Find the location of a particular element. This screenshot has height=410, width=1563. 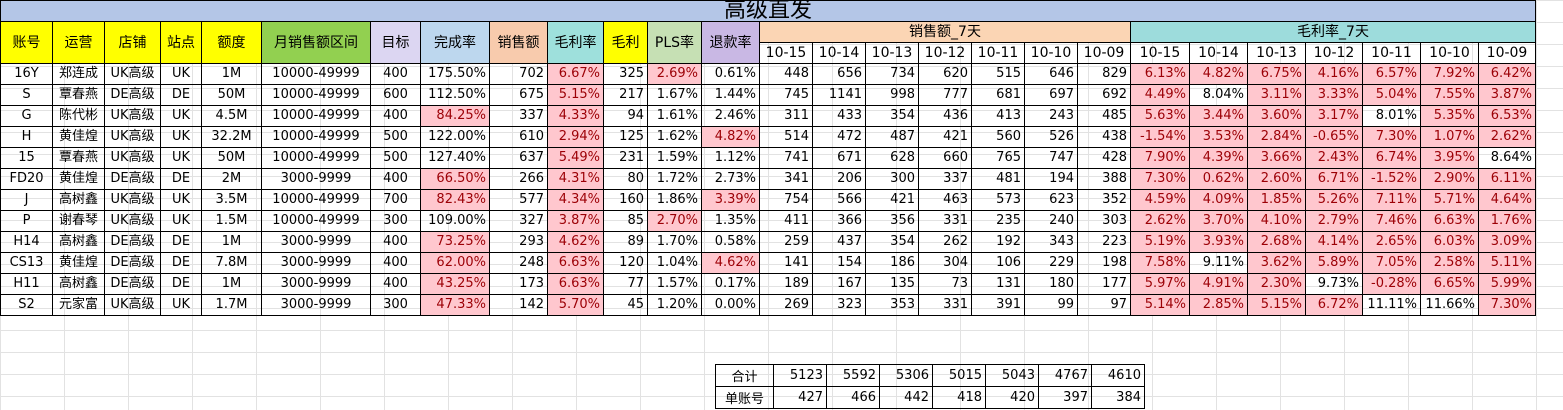

totals-value: 4610 is located at coordinates (1118, 375).